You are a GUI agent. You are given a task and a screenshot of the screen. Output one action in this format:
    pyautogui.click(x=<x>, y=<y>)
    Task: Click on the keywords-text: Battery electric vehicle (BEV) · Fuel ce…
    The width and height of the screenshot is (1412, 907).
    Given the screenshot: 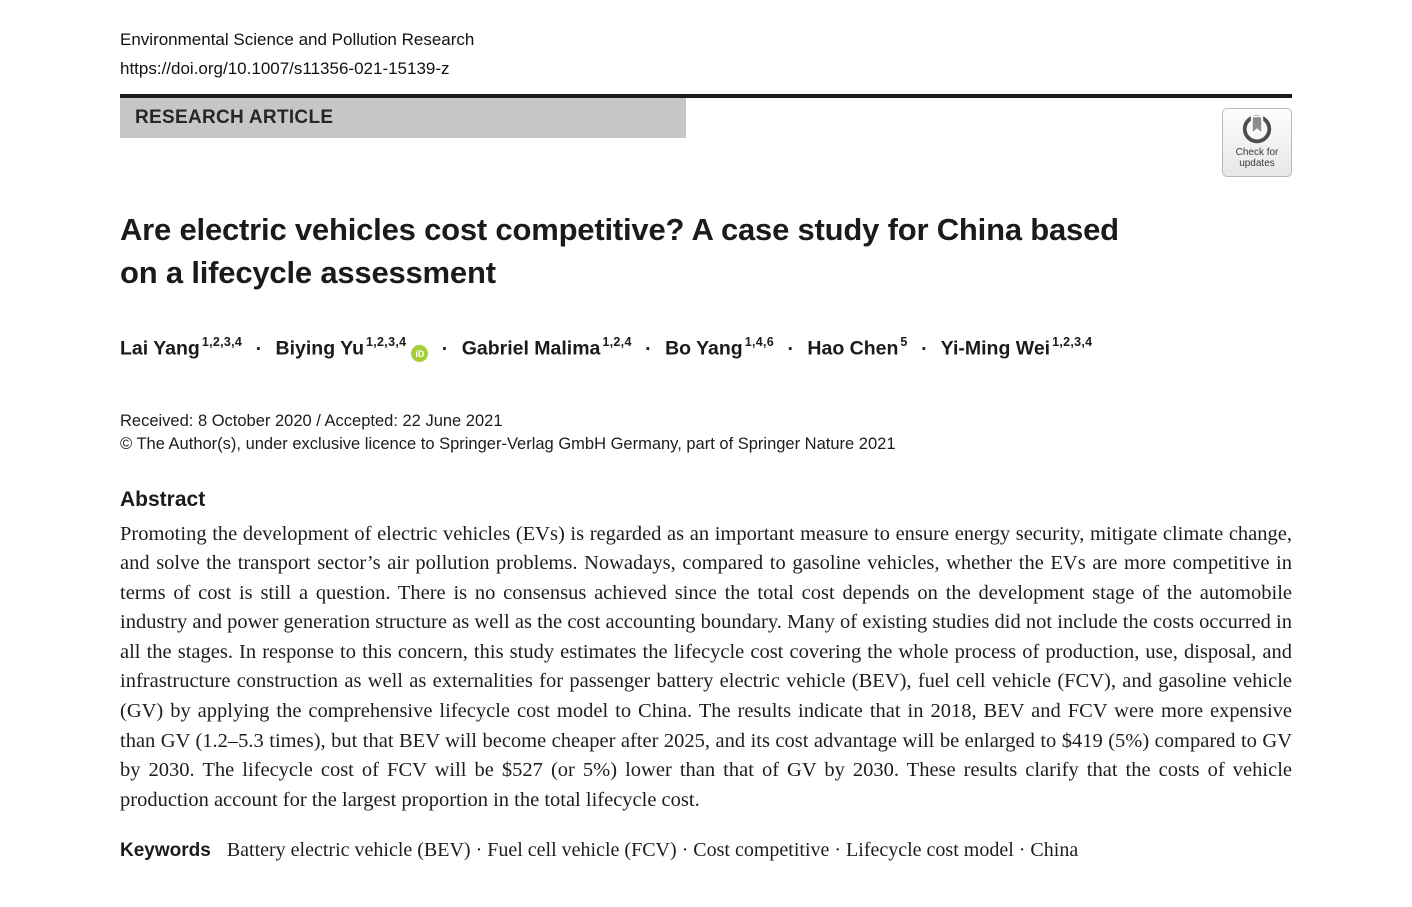 What is the action you would take?
    pyautogui.click(x=652, y=850)
    